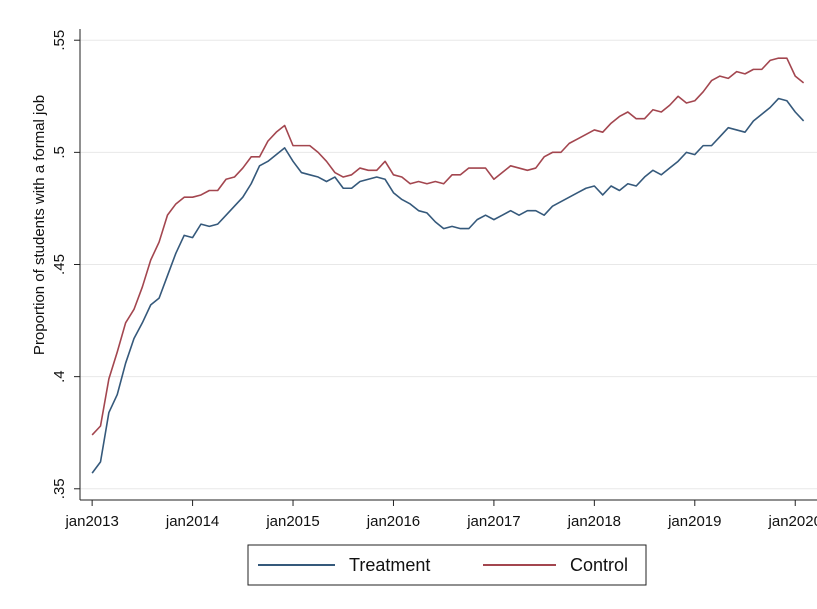  What do you see at coordinates (292, 521) in the screenshot?
I see `x-tick-label: jan2015` at bounding box center [292, 521].